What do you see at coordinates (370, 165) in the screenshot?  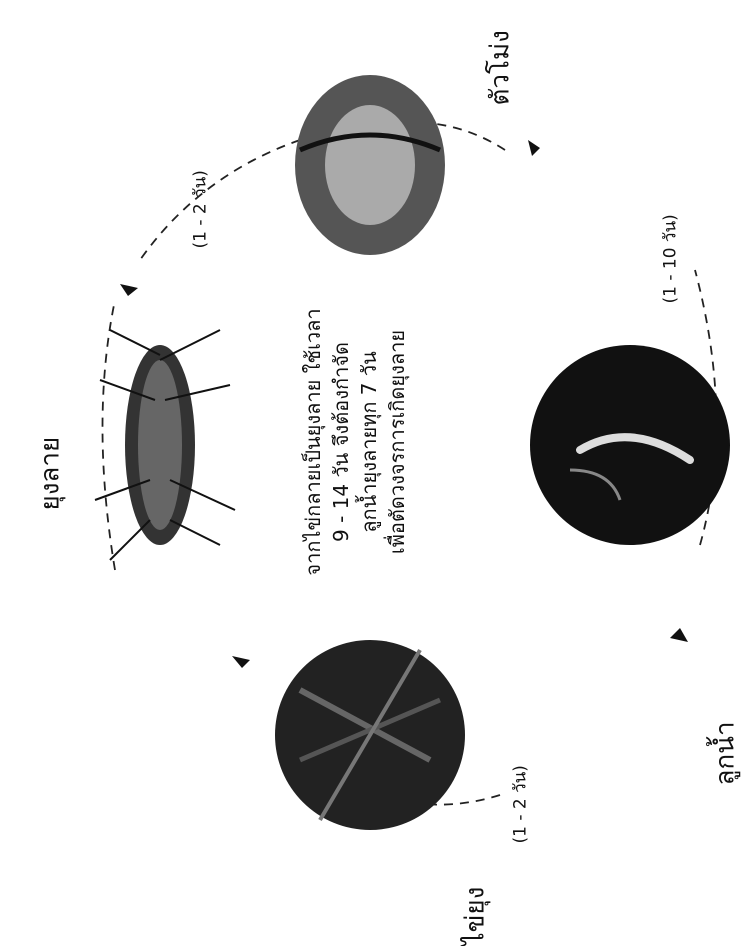 I see `pupa-photo-icon` at bounding box center [370, 165].